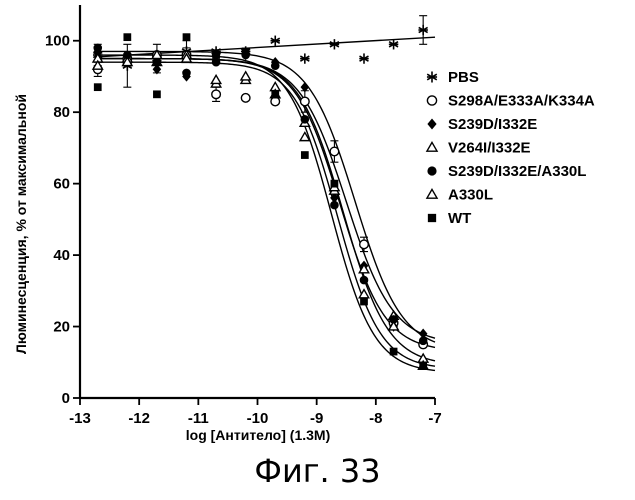  Describe the element at coordinates (21, 224) in the screenshot. I see `y-axis-title: Люминесценция, % от максимальной` at that location.